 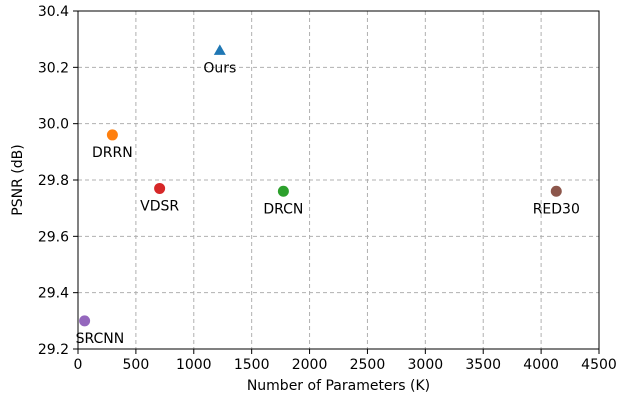 I want to click on x-axis-label: Number of Parameters (K), so click(x=338, y=386).